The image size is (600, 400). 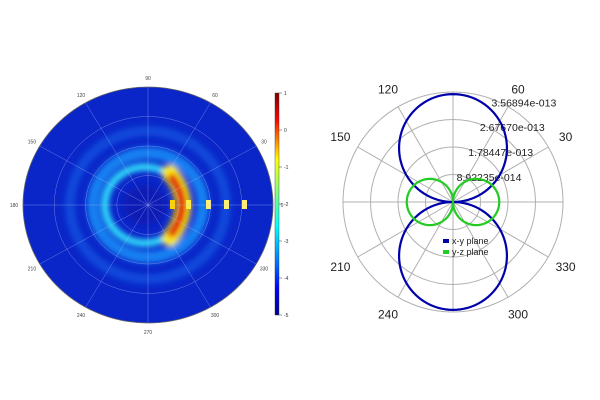 What do you see at coordinates (518, 89) in the screenshot?
I see `polar-angle-label: 60` at bounding box center [518, 89].